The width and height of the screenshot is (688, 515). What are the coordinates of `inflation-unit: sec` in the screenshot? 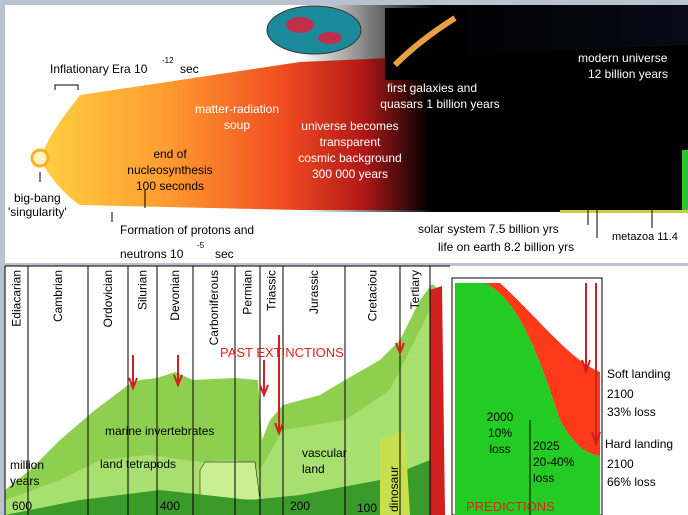 It's located at (189, 69).